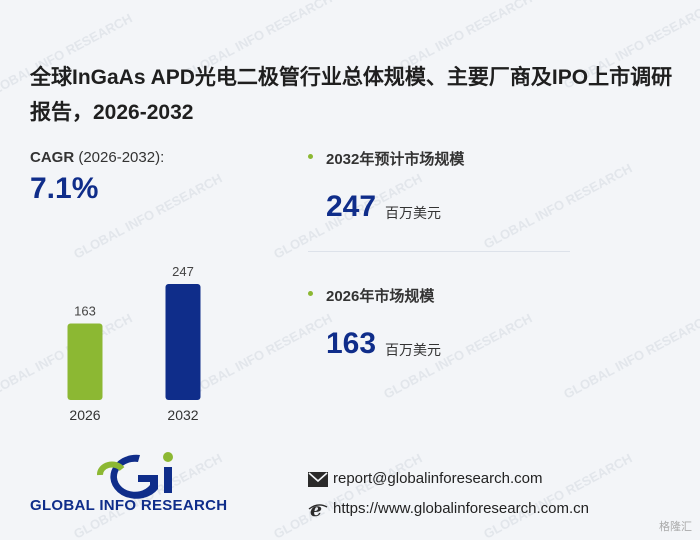  What do you see at coordinates (84, 415) in the screenshot?
I see `category-label-2026: 2026` at bounding box center [84, 415].